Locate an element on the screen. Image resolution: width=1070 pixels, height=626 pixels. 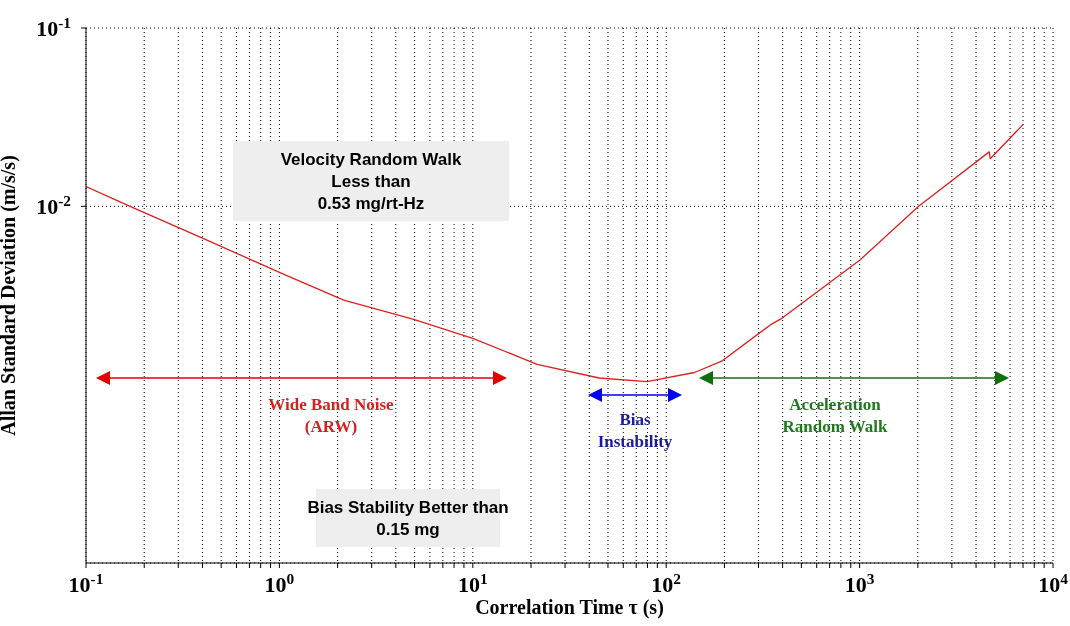
x-axis-title: Correlation Time τ (s) is located at coordinates (569, 607).